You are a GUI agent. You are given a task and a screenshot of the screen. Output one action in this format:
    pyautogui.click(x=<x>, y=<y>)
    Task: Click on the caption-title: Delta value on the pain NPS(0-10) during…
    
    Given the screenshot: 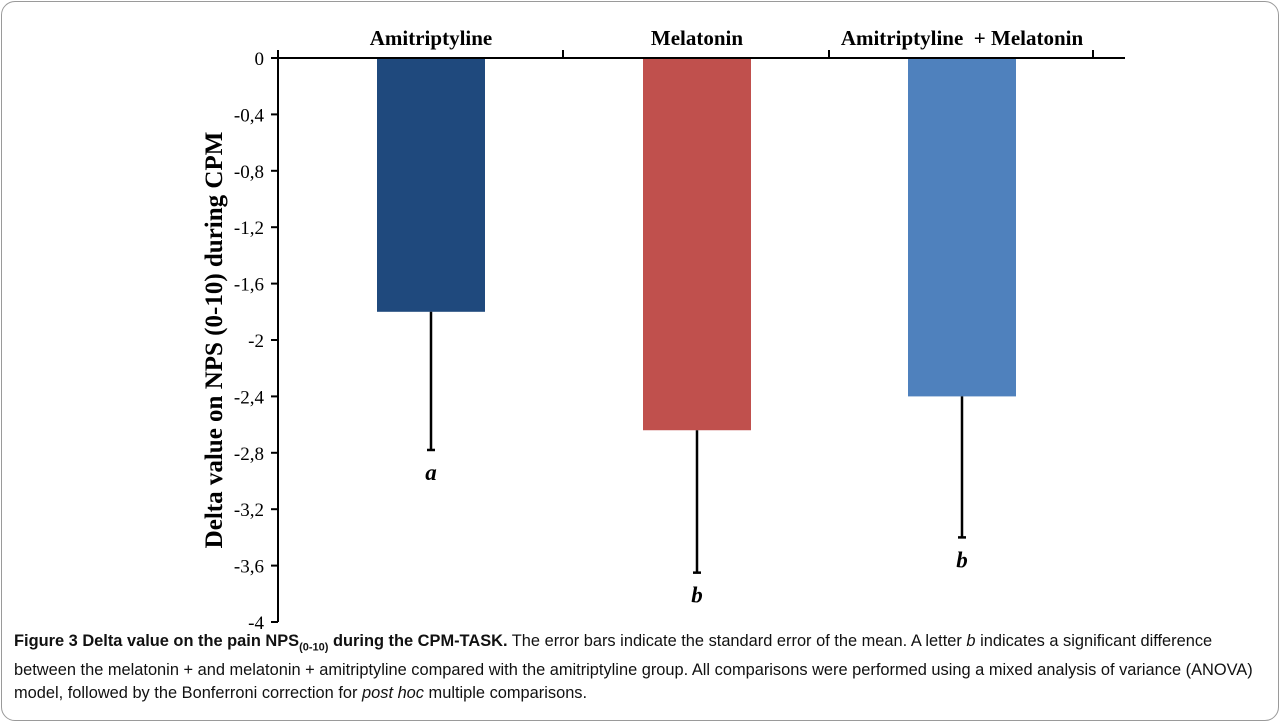 What is the action you would take?
    pyautogui.click(x=295, y=643)
    